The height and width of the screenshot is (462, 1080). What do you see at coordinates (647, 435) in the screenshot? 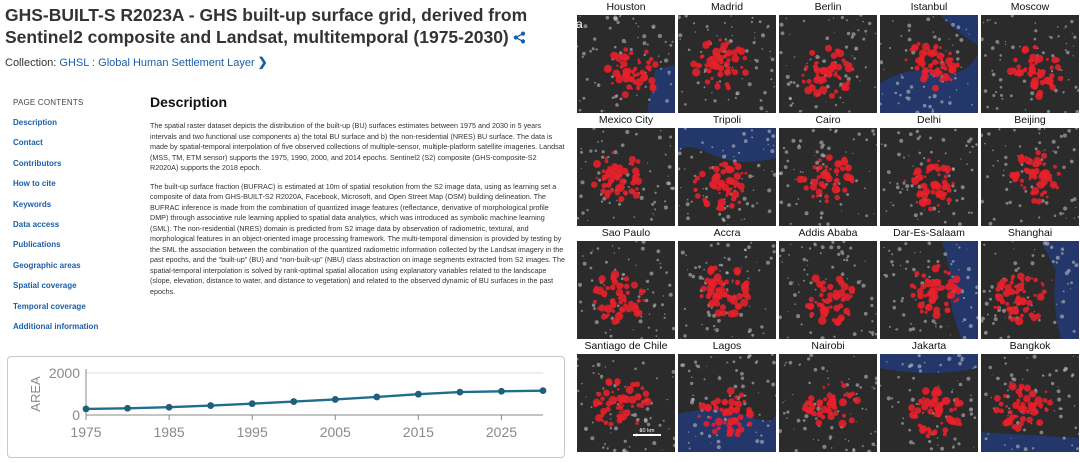
I see `scale-bar-line` at bounding box center [647, 435].